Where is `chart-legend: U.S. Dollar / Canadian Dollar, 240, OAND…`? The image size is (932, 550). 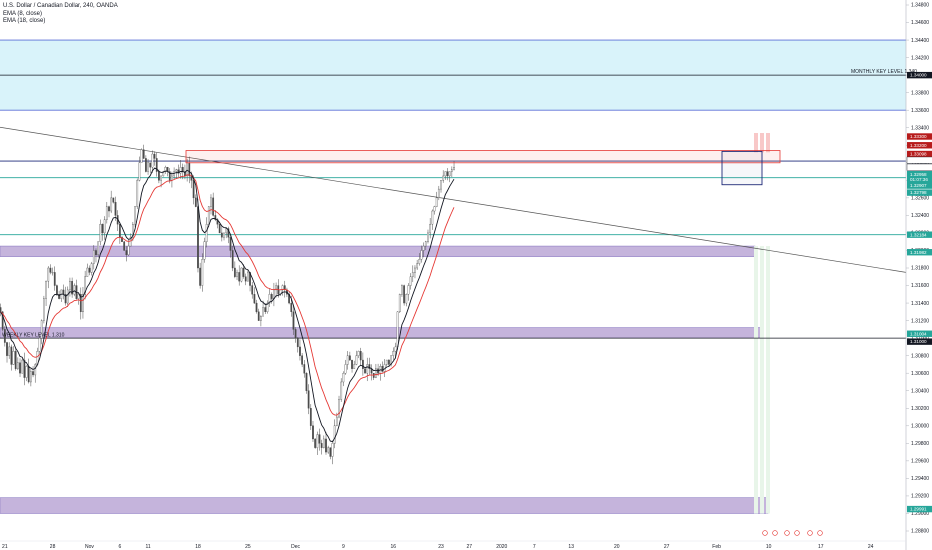 chart-legend: U.S. Dollar / Canadian Dollar, 240, OAND… is located at coordinates (60, 14).